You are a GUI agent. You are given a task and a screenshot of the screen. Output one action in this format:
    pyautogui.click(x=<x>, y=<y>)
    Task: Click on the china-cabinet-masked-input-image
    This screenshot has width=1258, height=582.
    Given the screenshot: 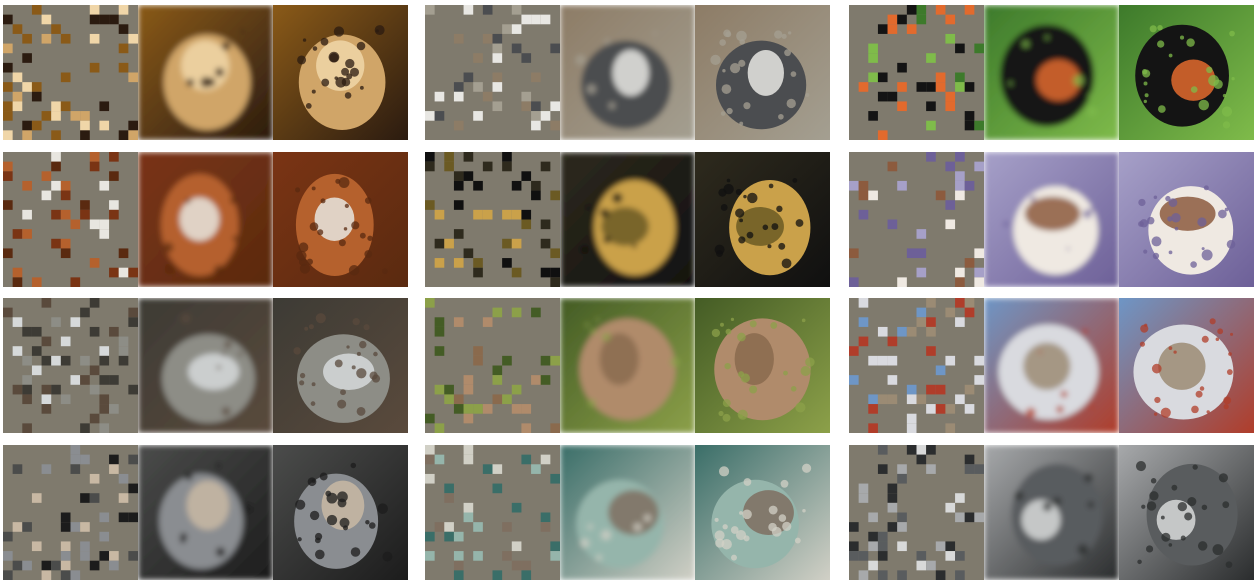 What is the action you would take?
    pyautogui.click(x=70, y=219)
    